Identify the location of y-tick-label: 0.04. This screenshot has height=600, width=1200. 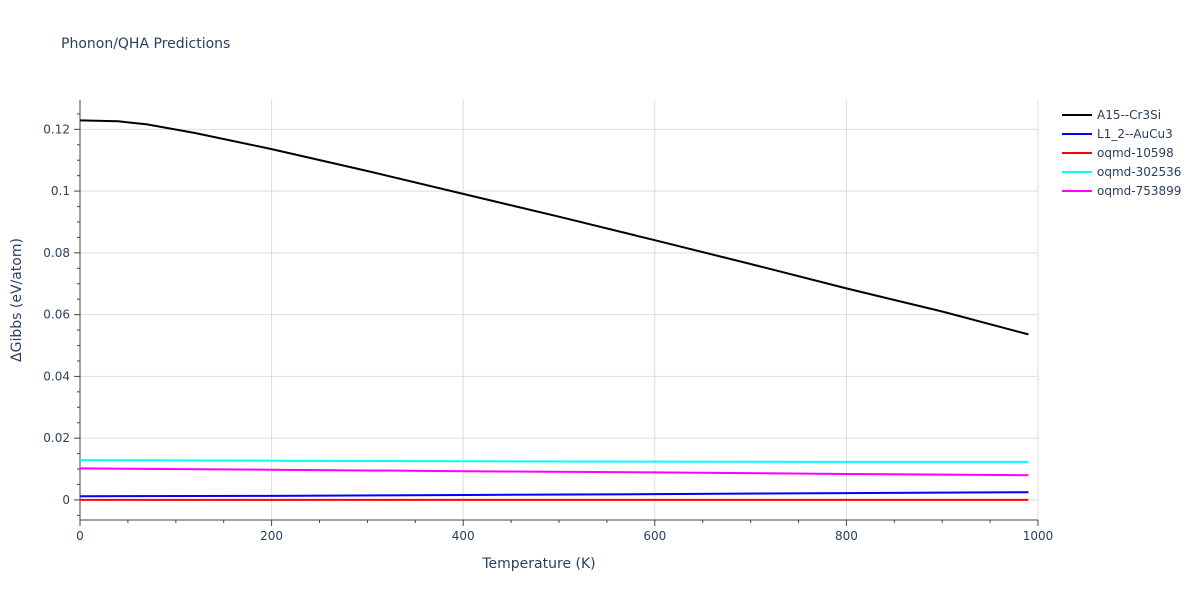
(56, 376).